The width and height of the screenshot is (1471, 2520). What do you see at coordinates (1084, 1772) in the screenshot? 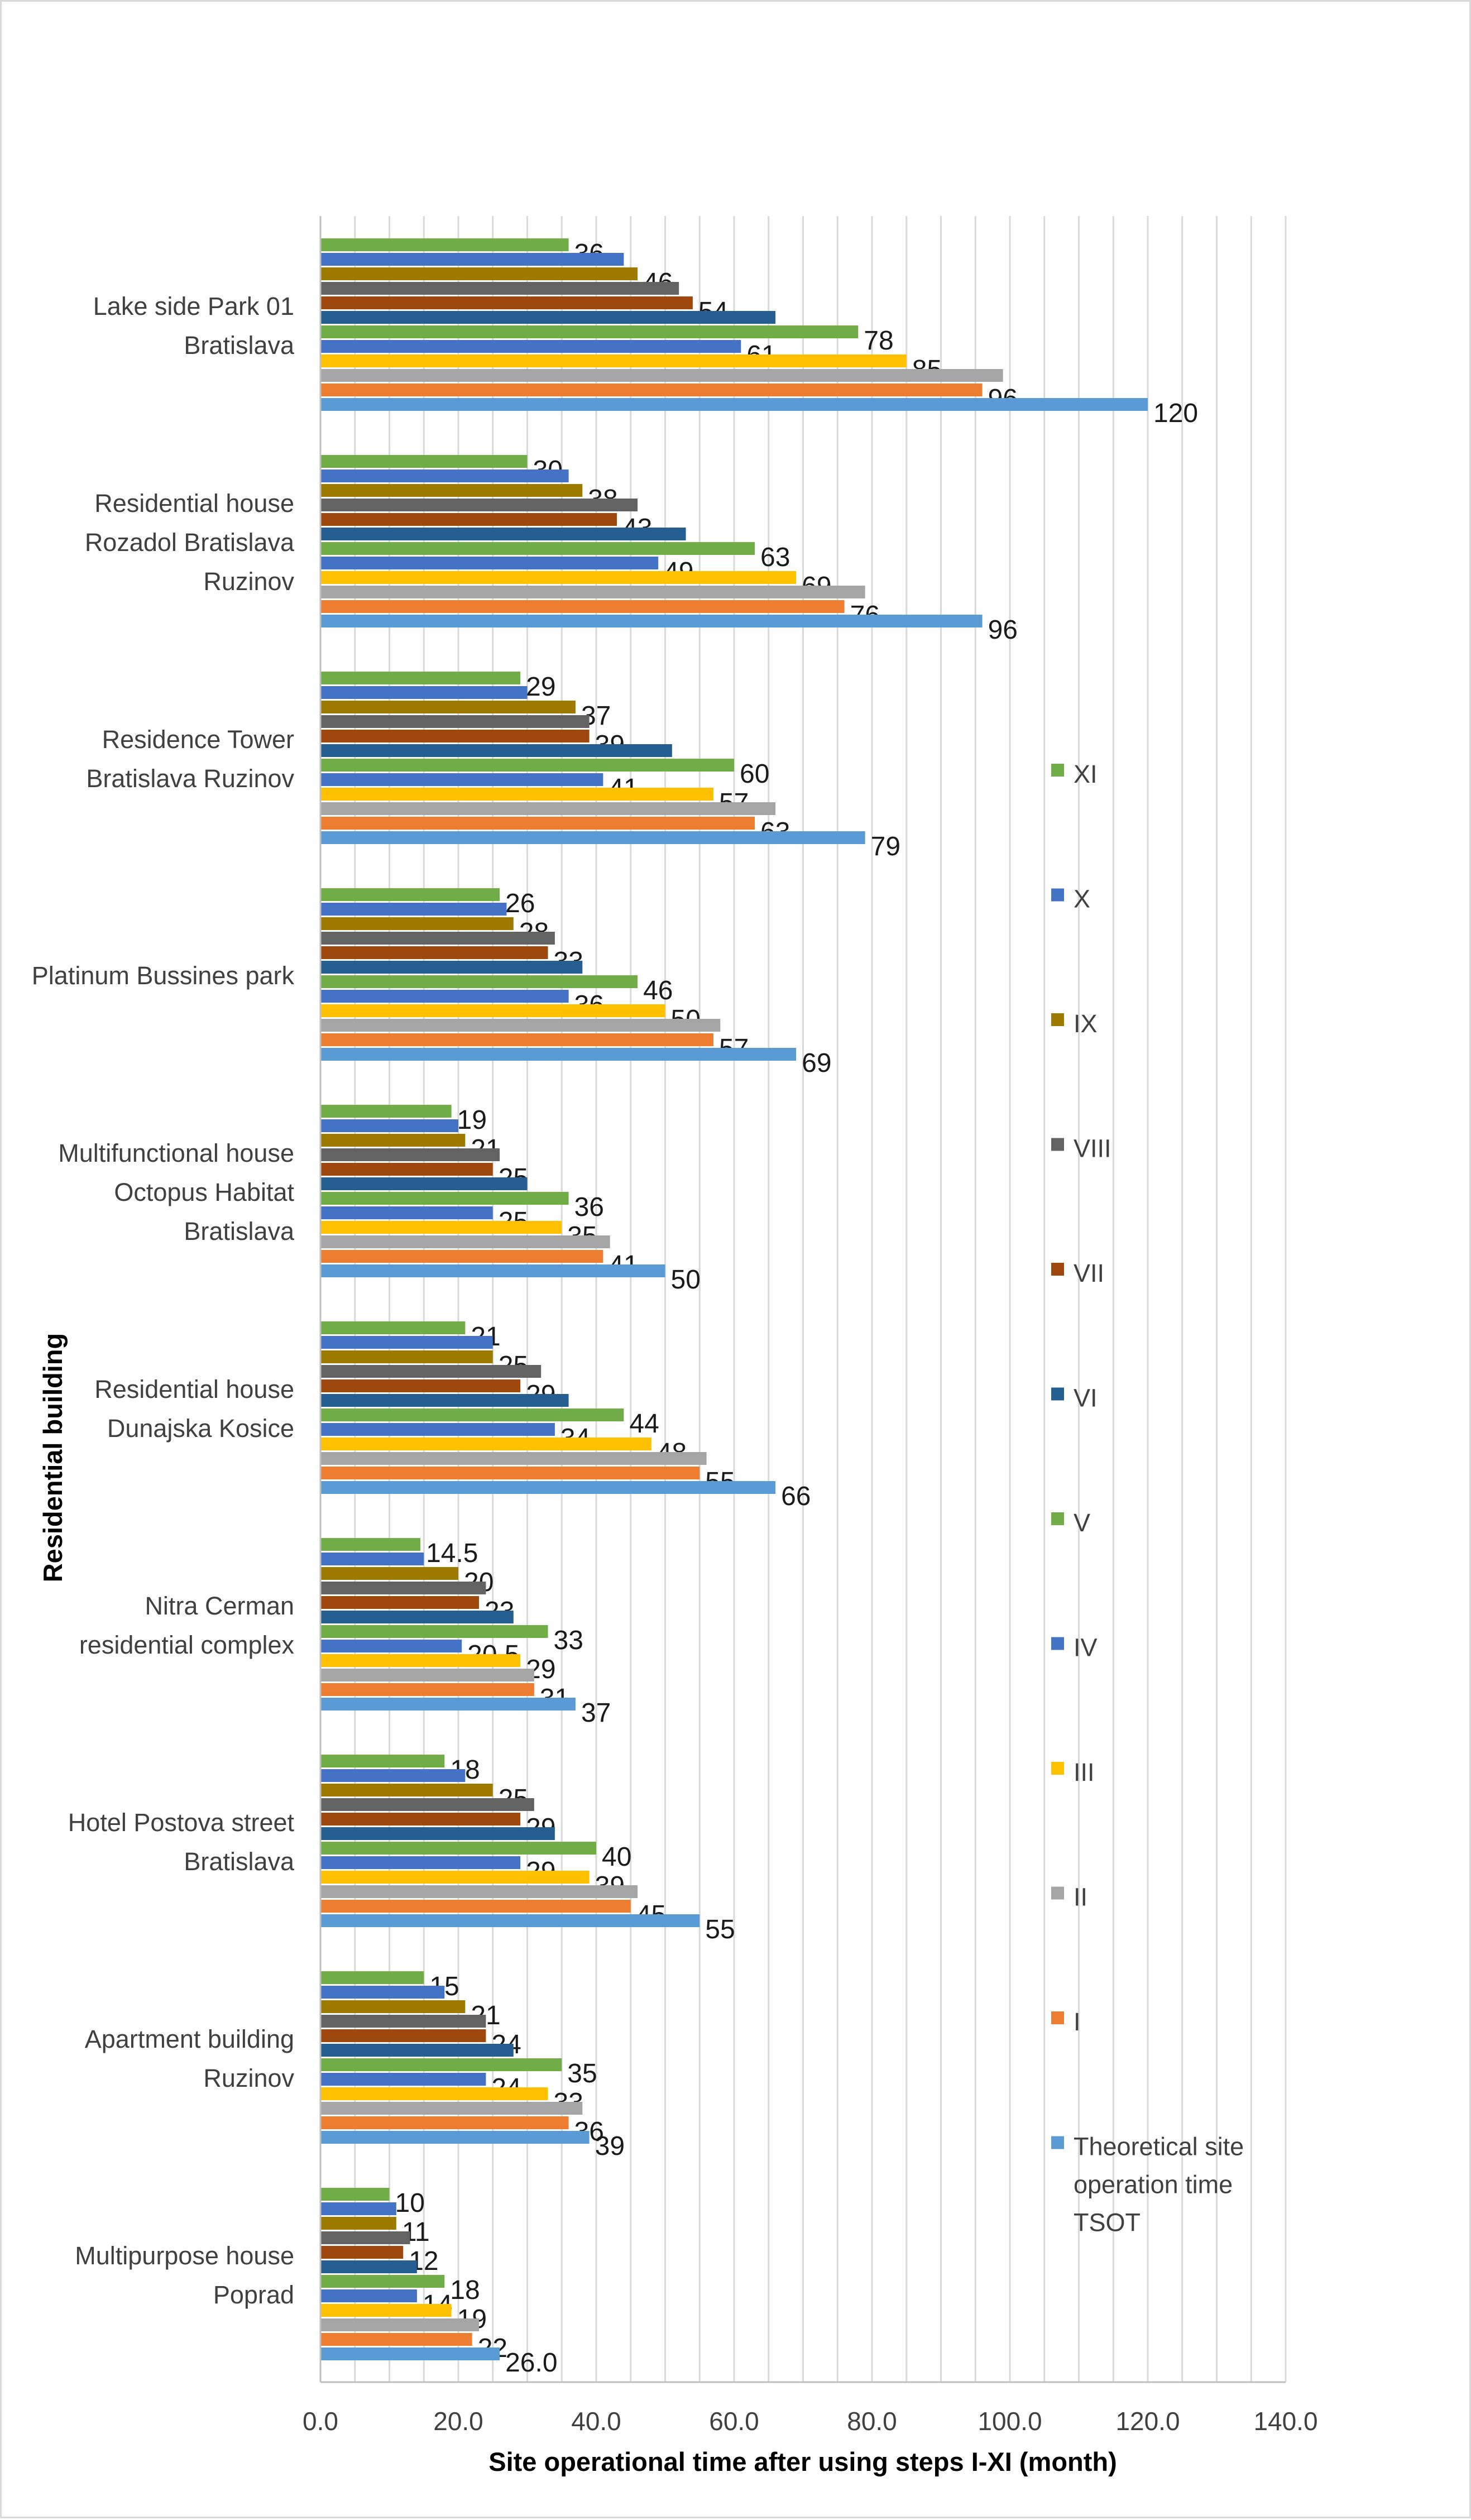
I see `legend-label: III` at bounding box center [1084, 1772].